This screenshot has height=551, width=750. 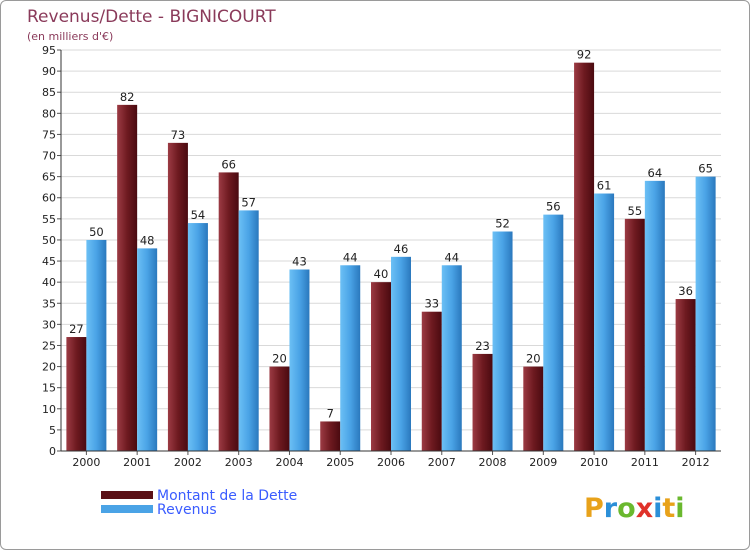 I want to click on y-tick-label-20: 20, so click(x=49, y=367).